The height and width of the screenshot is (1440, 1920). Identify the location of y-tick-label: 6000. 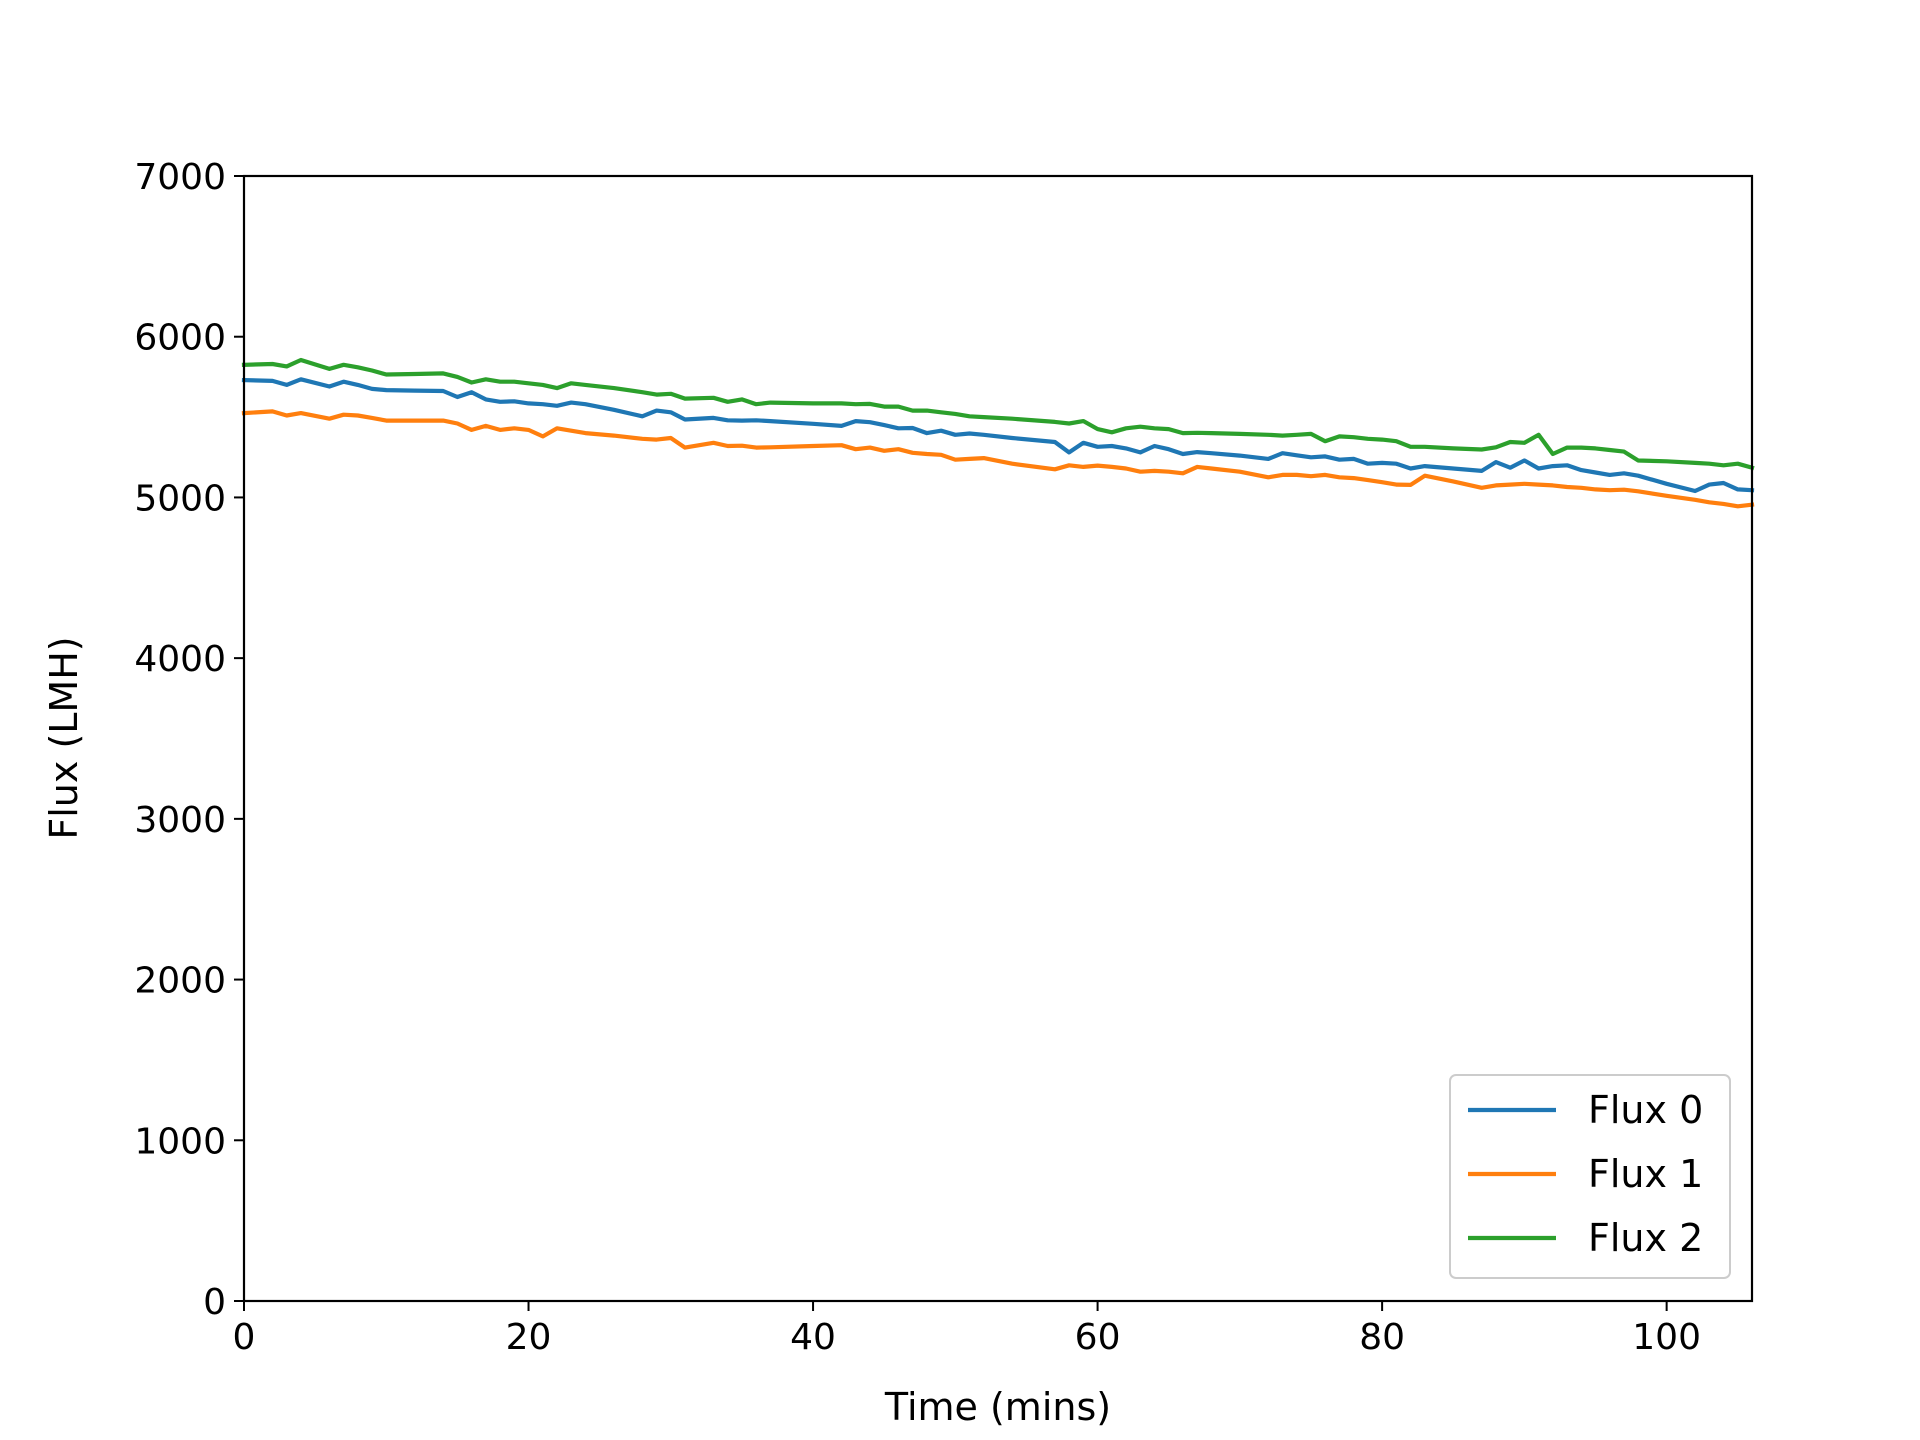
(180, 338).